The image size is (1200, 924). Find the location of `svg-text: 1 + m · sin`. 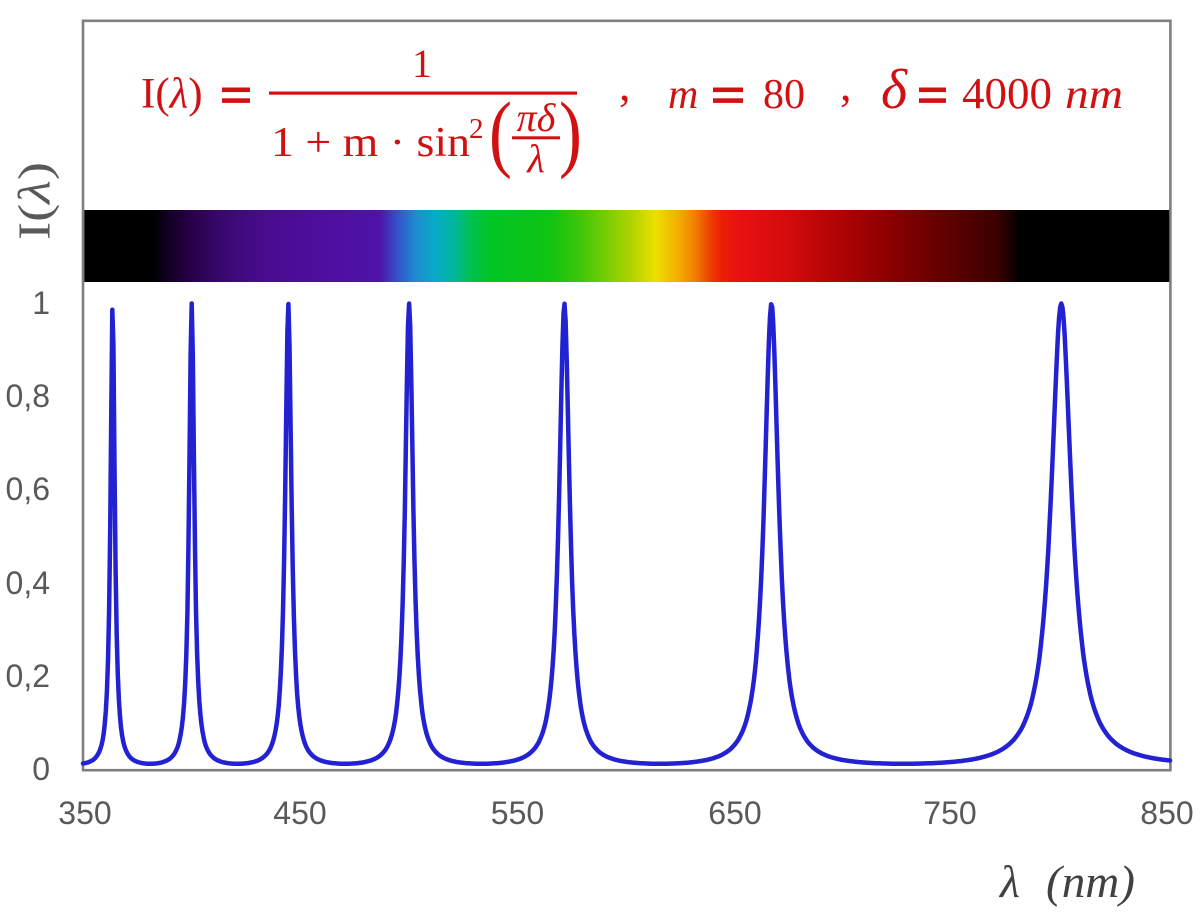

svg-text: 1 + m · sin is located at coordinates (370, 143).